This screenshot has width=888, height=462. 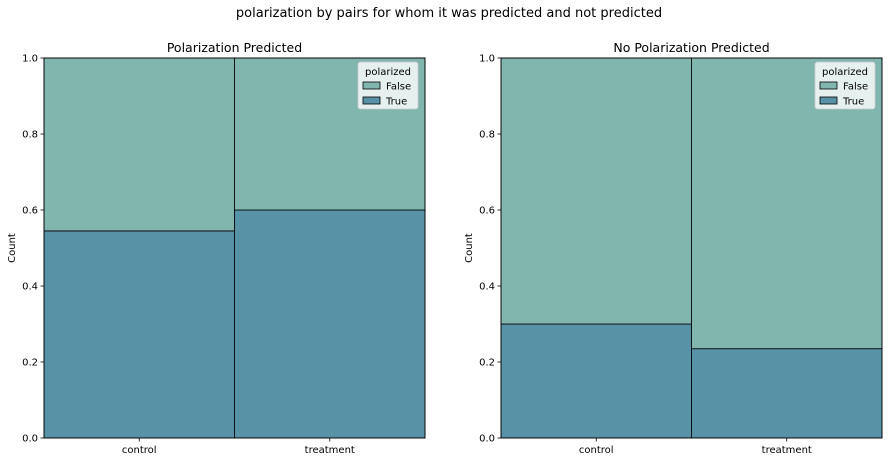 What do you see at coordinates (234, 47) in the screenshot?
I see `axes-title: Polarization Predicted` at bounding box center [234, 47].